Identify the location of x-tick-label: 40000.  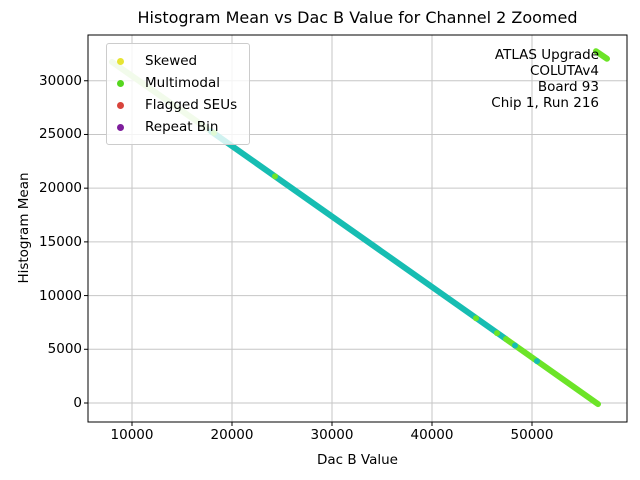
(432, 435).